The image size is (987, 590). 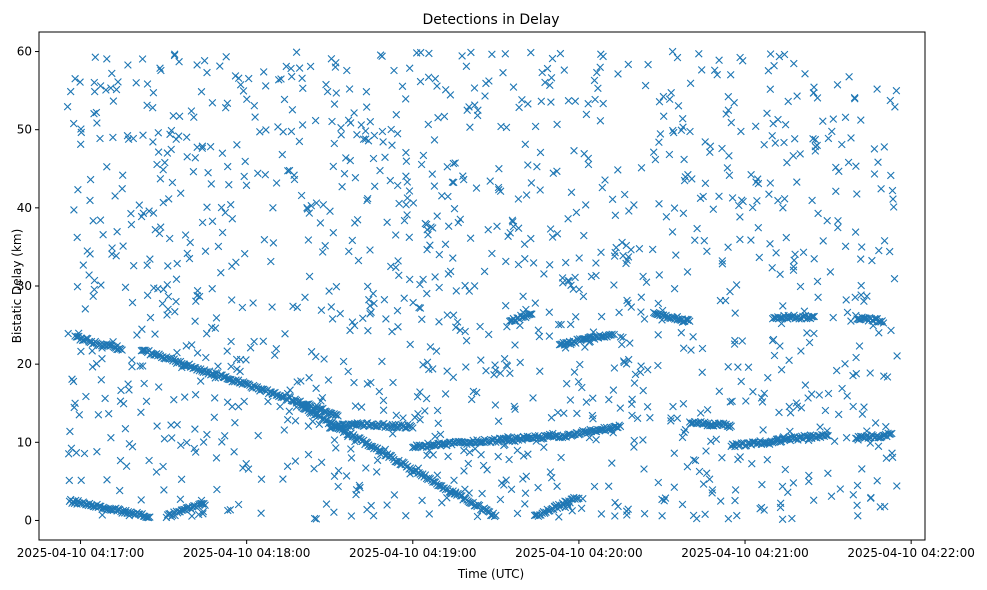 What do you see at coordinates (28, 286) in the screenshot?
I see `y-ticks: 0 10 20 30 40 50 60` at bounding box center [28, 286].